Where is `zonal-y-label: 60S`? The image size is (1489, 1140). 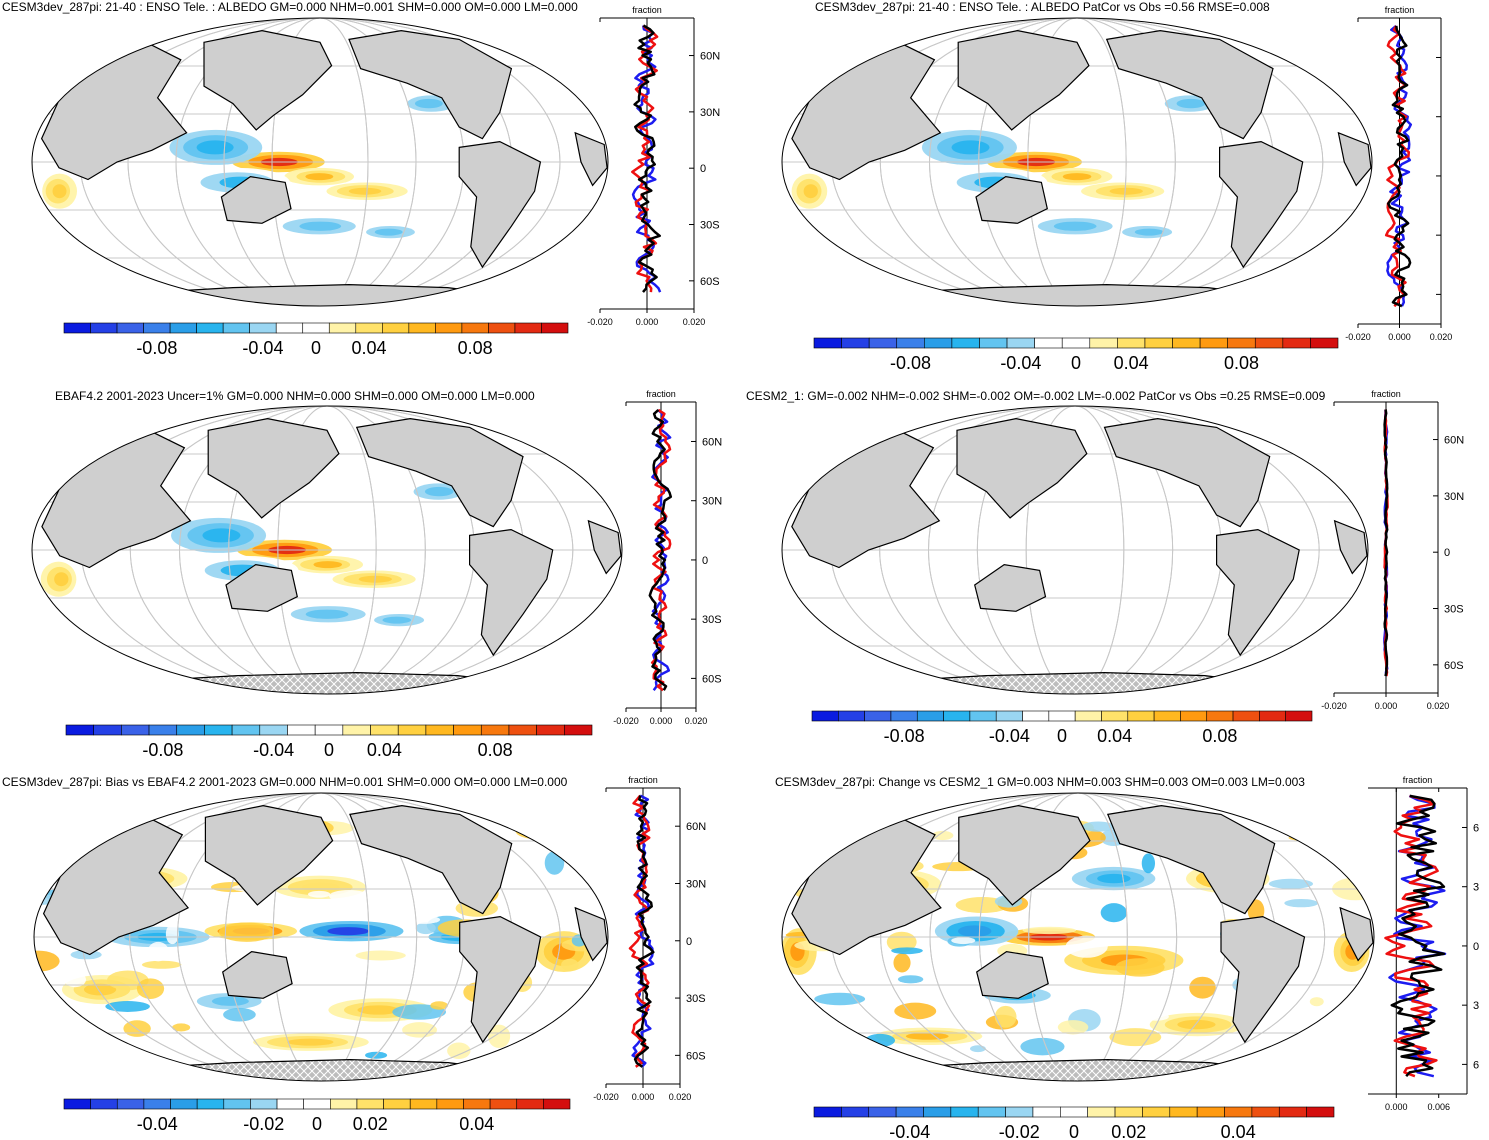 zonal-y-label: 60S is located at coordinates (710, 282).